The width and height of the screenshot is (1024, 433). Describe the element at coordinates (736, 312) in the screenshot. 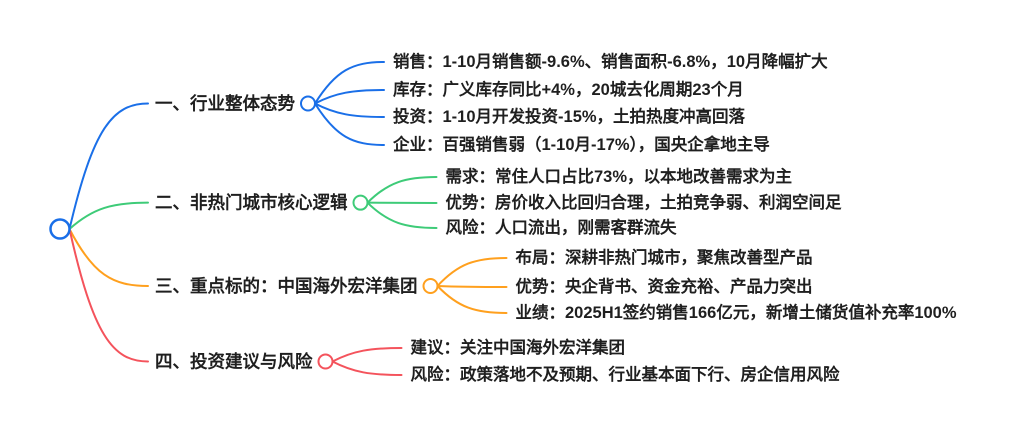

I see `leaf-node-label: 业绩：2025H1签约销售166亿元，新增土储货值补充率100%` at that location.